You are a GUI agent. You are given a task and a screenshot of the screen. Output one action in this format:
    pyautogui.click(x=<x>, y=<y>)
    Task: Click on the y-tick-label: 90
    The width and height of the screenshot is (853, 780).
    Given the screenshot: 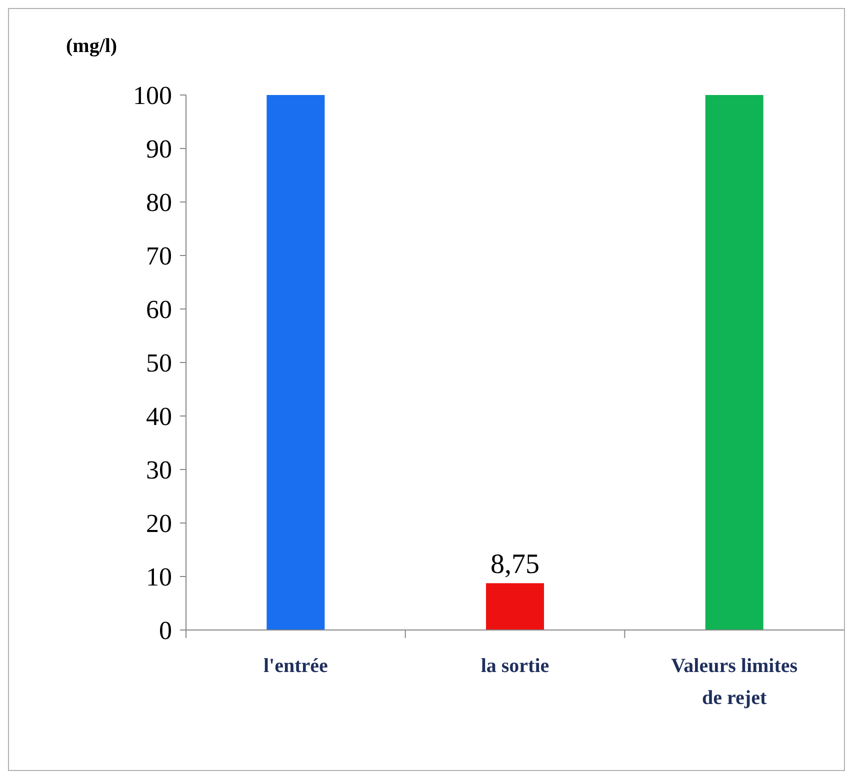 What is the action you would take?
    pyautogui.click(x=159, y=149)
    